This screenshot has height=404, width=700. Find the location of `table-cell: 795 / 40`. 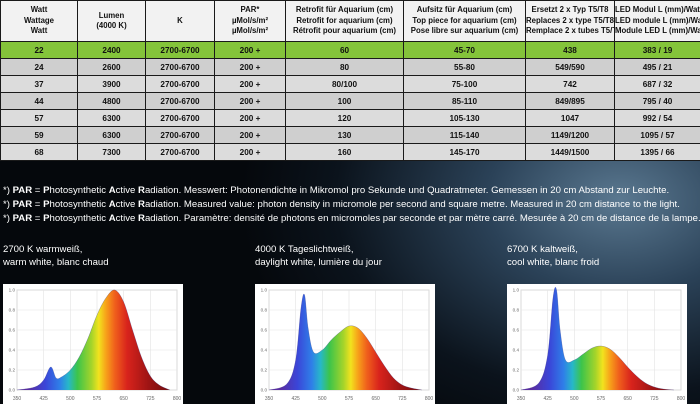

table-cell: 795 / 40 is located at coordinates (657, 101).